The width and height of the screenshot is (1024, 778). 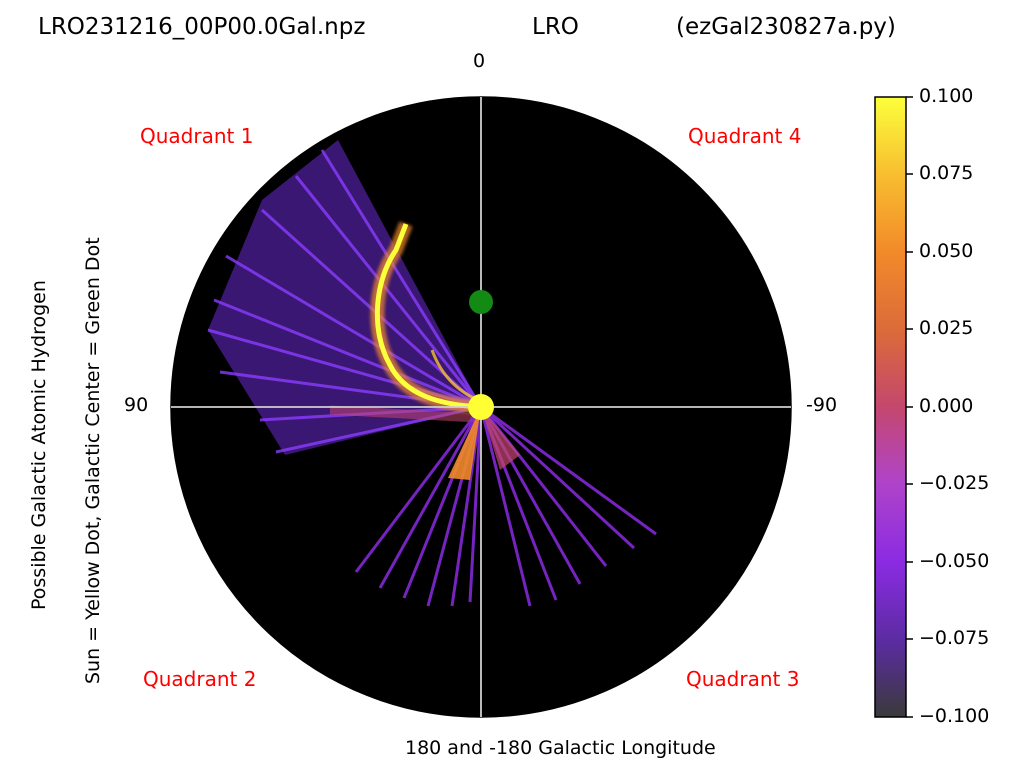 I want to click on colorbar-tick-label: 0.000, so click(x=946, y=406).